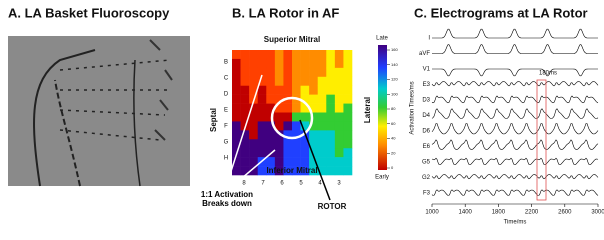  I want to click on rotor-map, so click(292, 113).